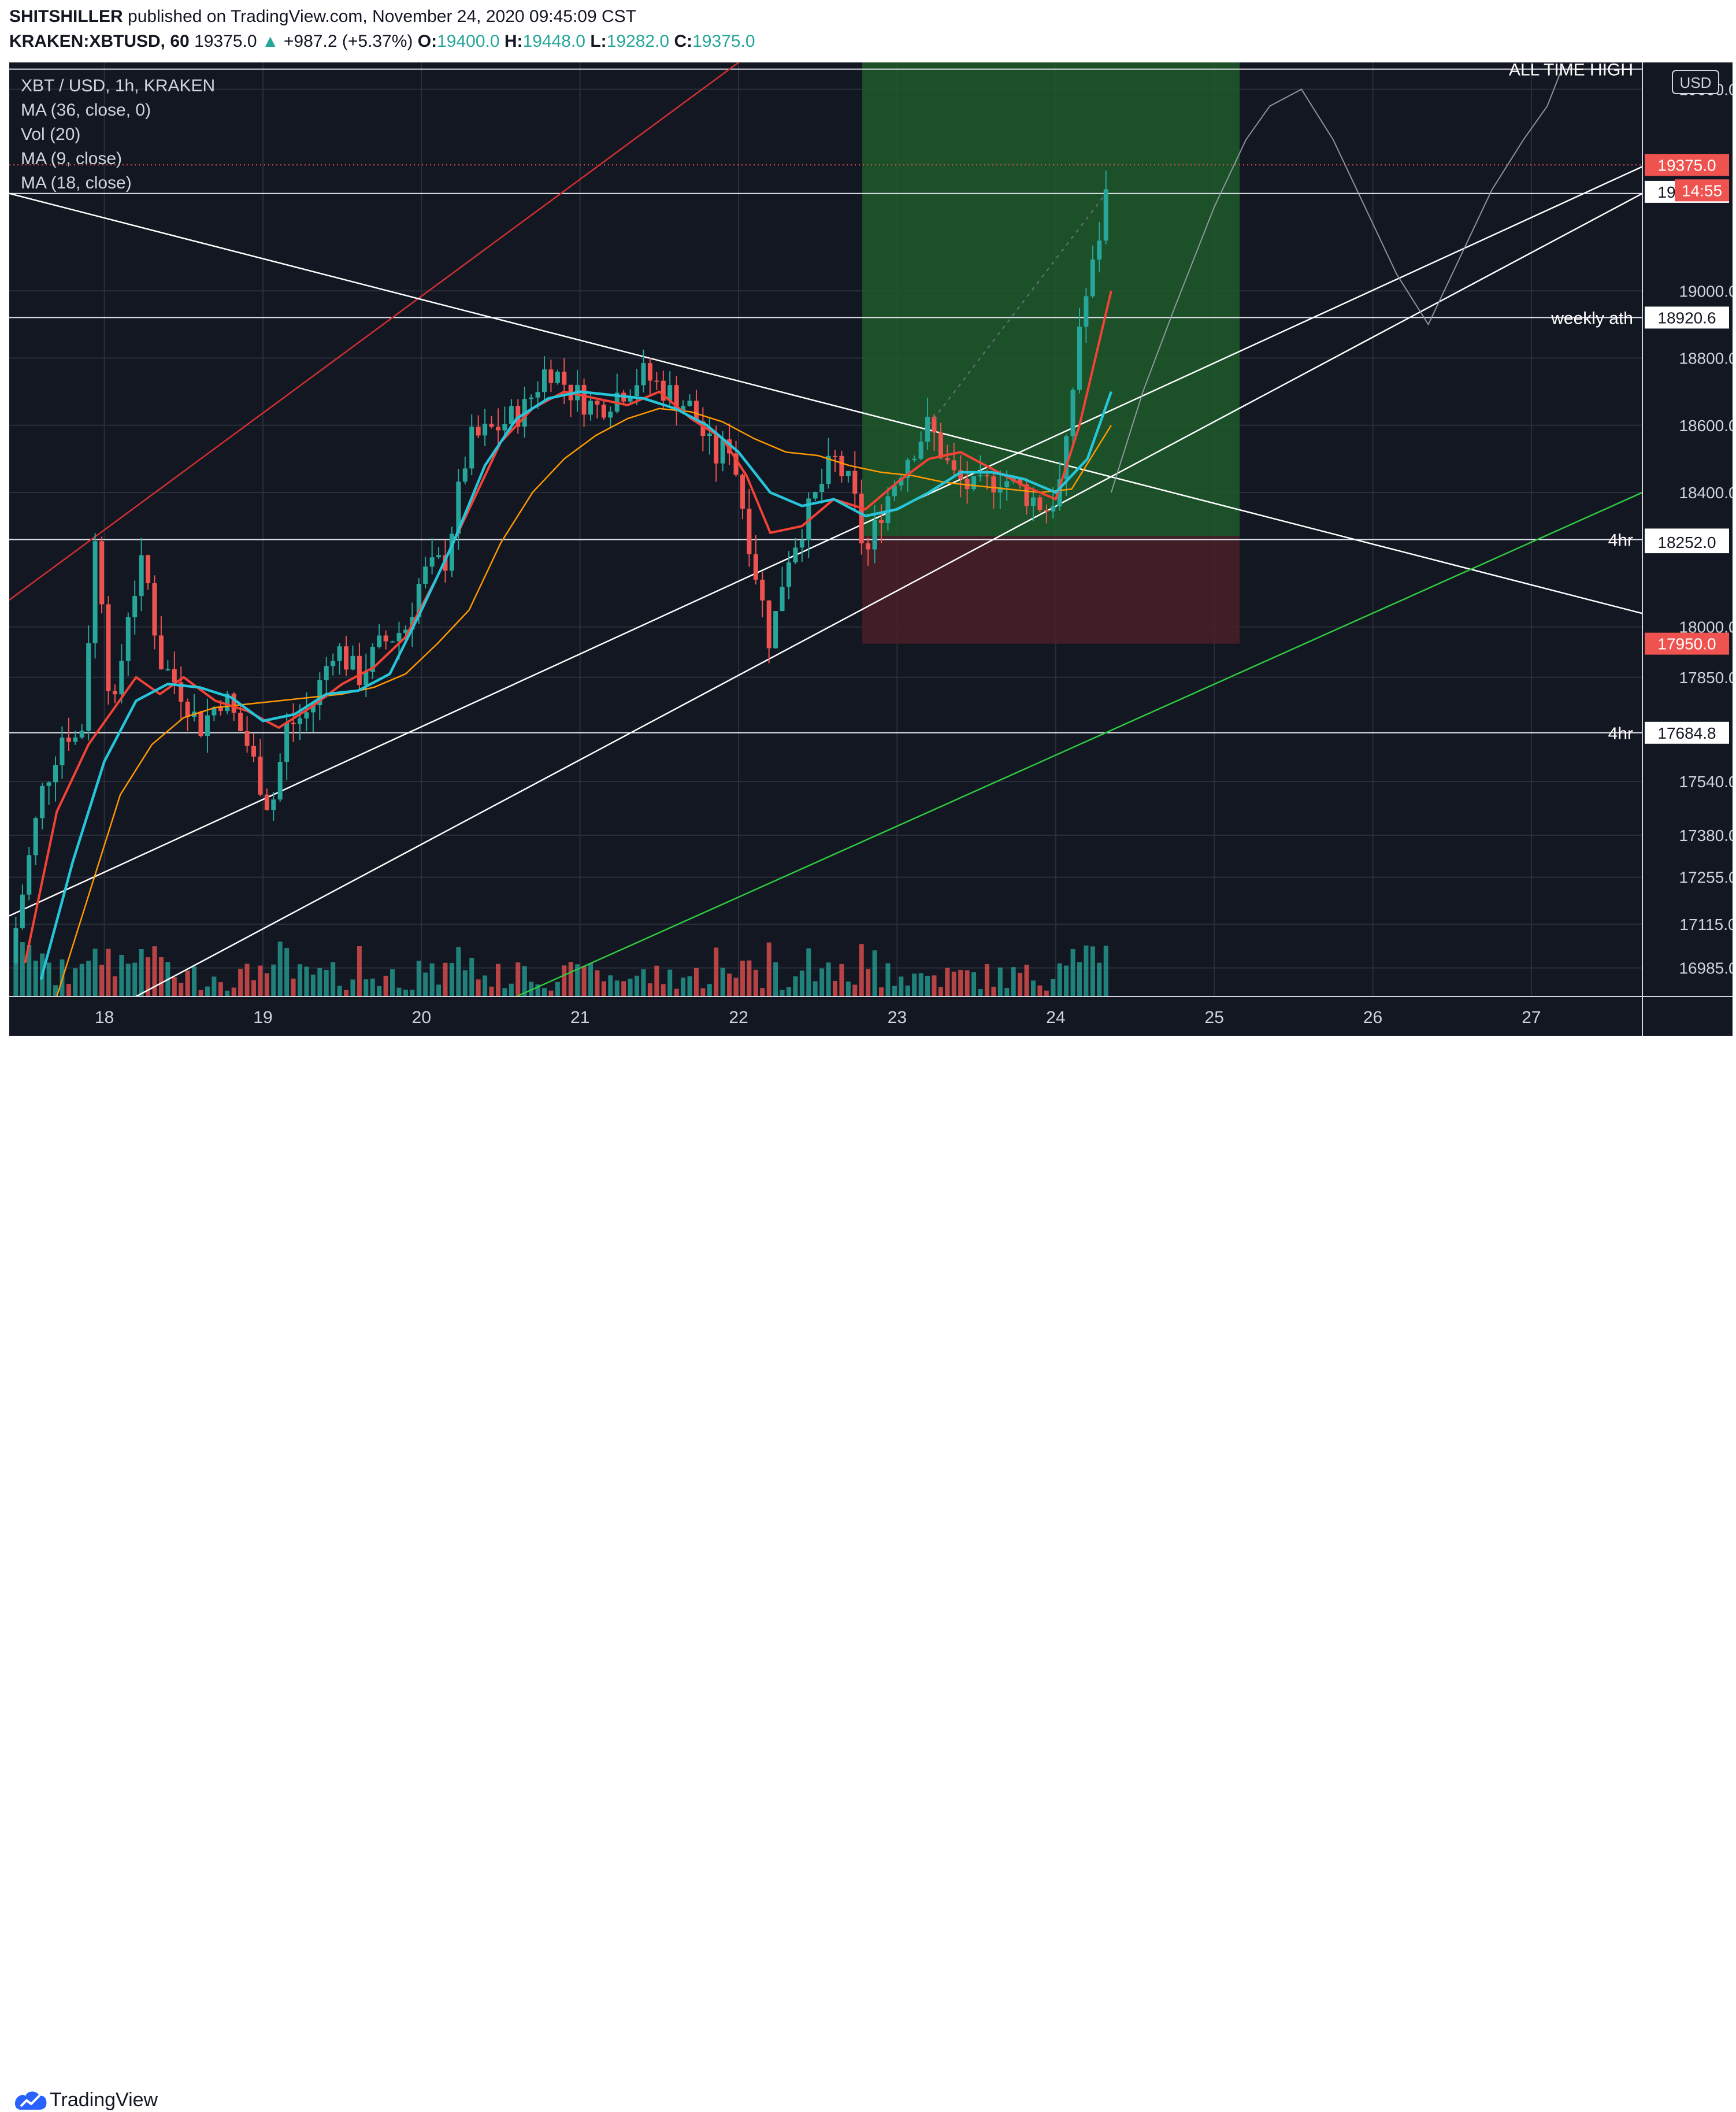 The width and height of the screenshot is (1736, 2112). I want to click on publisher-name: SHITSHILLER, so click(66, 16).